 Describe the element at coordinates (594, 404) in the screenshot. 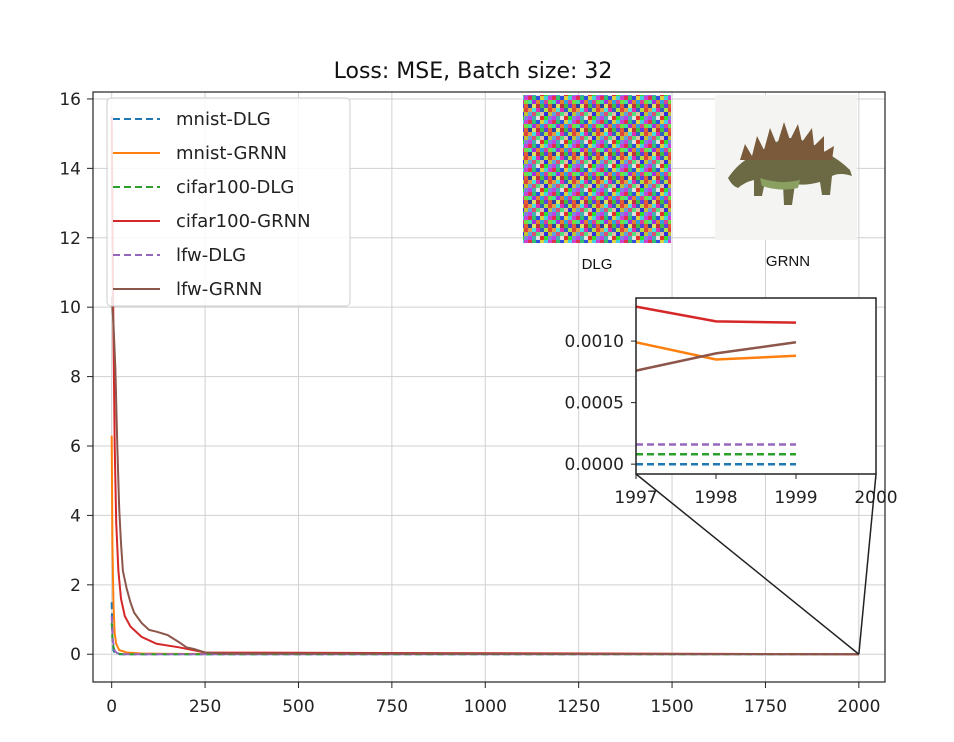

I see `inset-y-tick-label: 0.0005` at that location.